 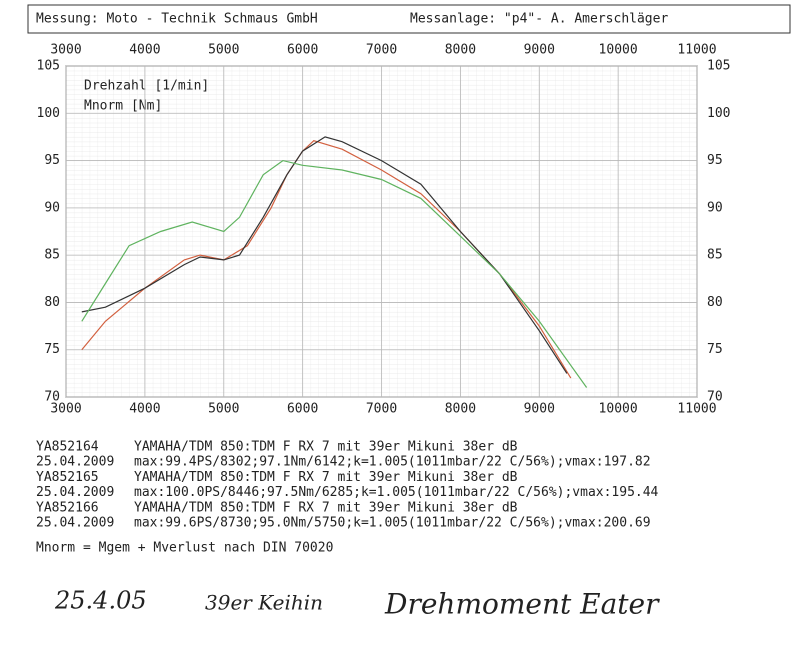 What do you see at coordinates (67, 508) in the screenshot?
I see `legend-name: YA852166` at bounding box center [67, 508].